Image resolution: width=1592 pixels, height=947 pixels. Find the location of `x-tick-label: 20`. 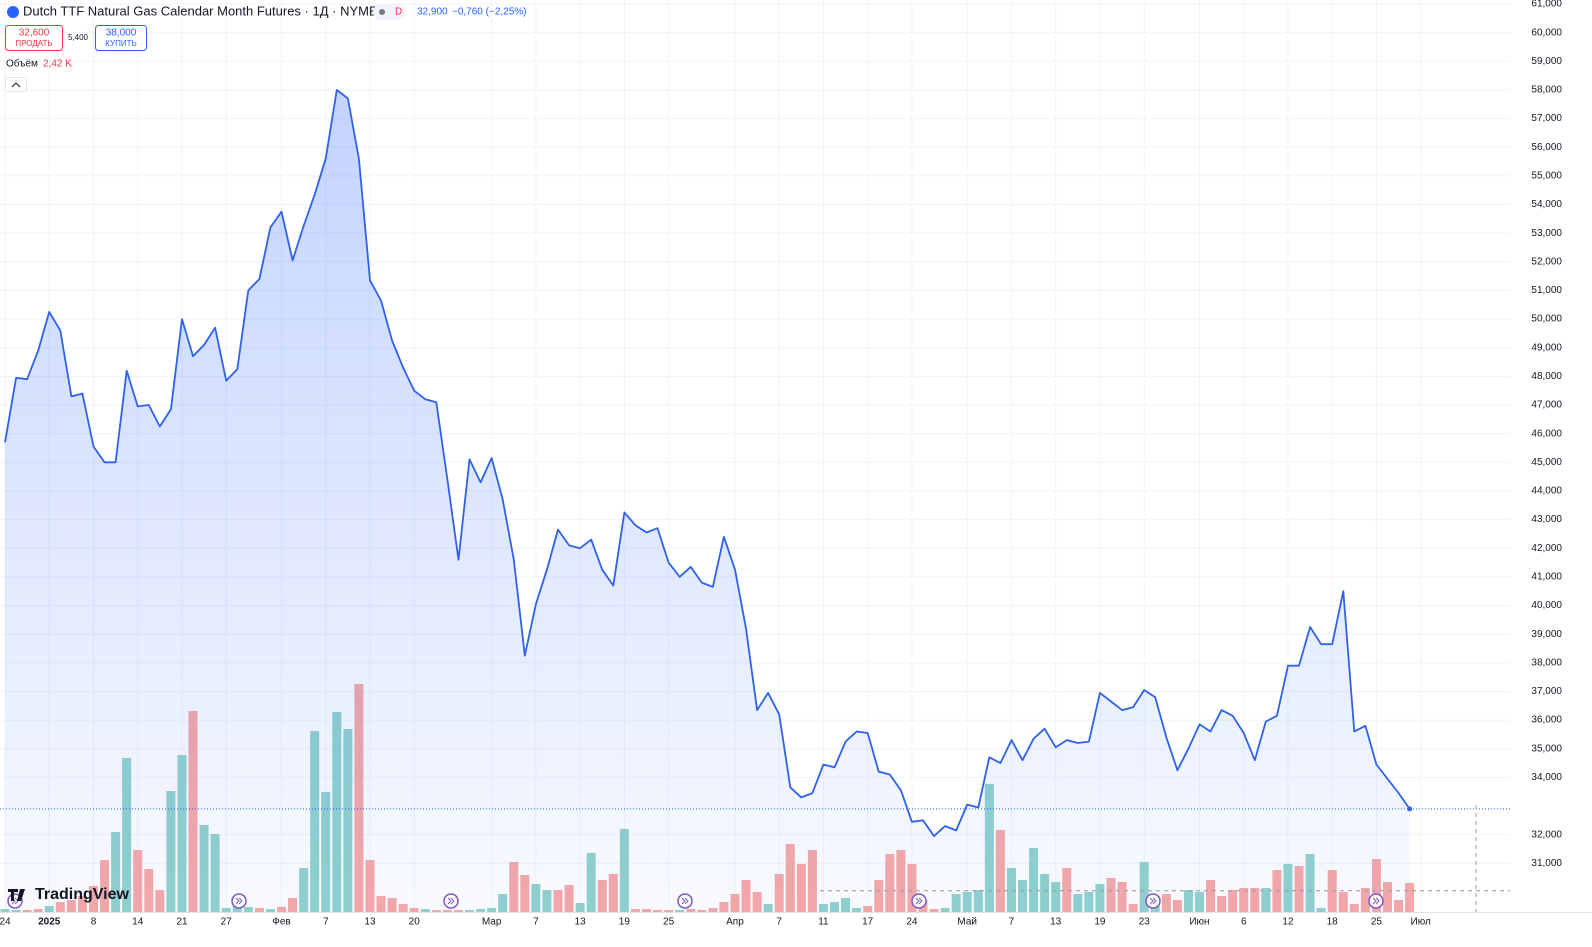

x-tick-label: 20 is located at coordinates (415, 922).